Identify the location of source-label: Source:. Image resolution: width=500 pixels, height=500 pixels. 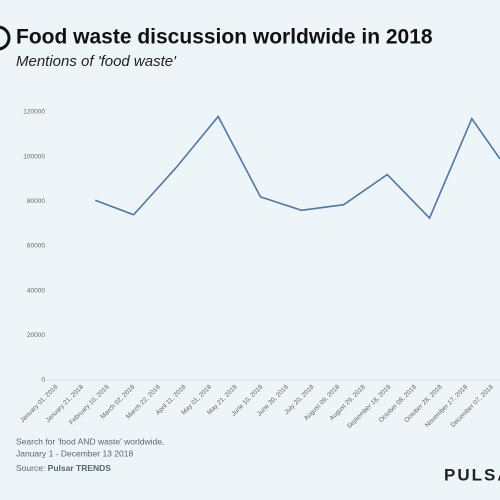
(30, 468).